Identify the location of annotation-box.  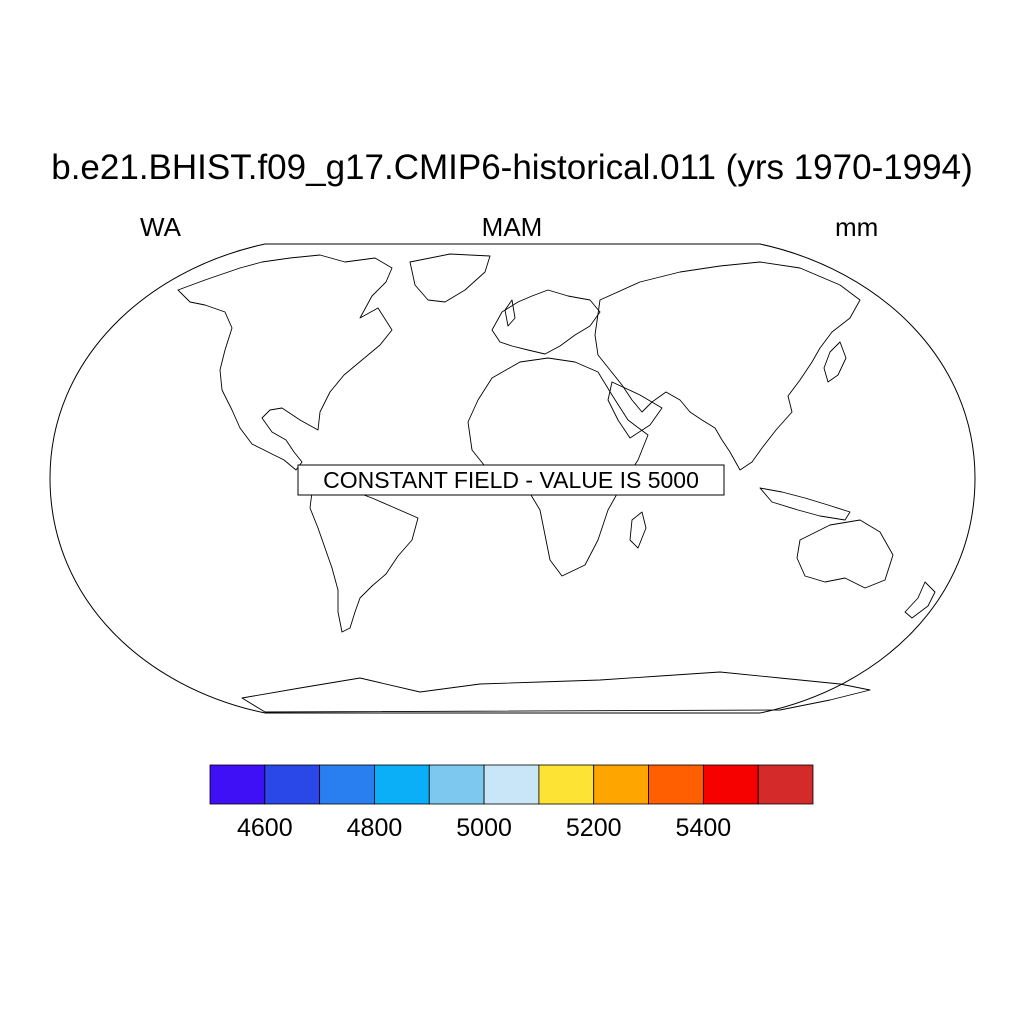
(511, 480).